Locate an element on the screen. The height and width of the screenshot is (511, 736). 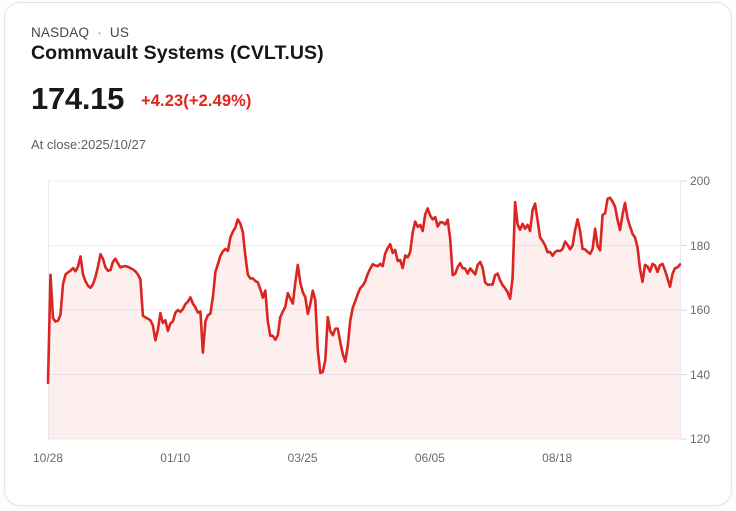
y-tick-label: 140 is located at coordinates (700, 374).